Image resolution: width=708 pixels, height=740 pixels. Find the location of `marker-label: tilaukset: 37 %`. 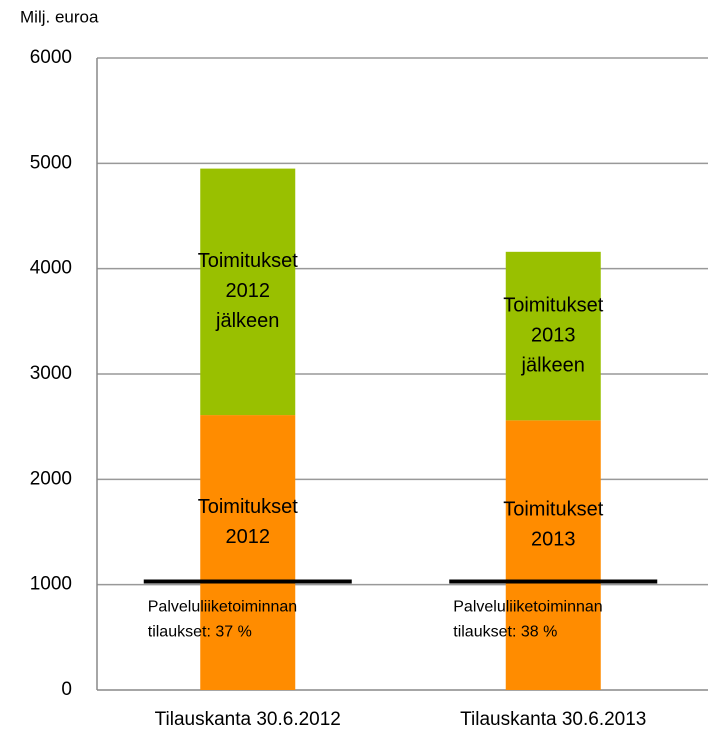

marker-label: tilaukset: 37 % is located at coordinates (200, 632).